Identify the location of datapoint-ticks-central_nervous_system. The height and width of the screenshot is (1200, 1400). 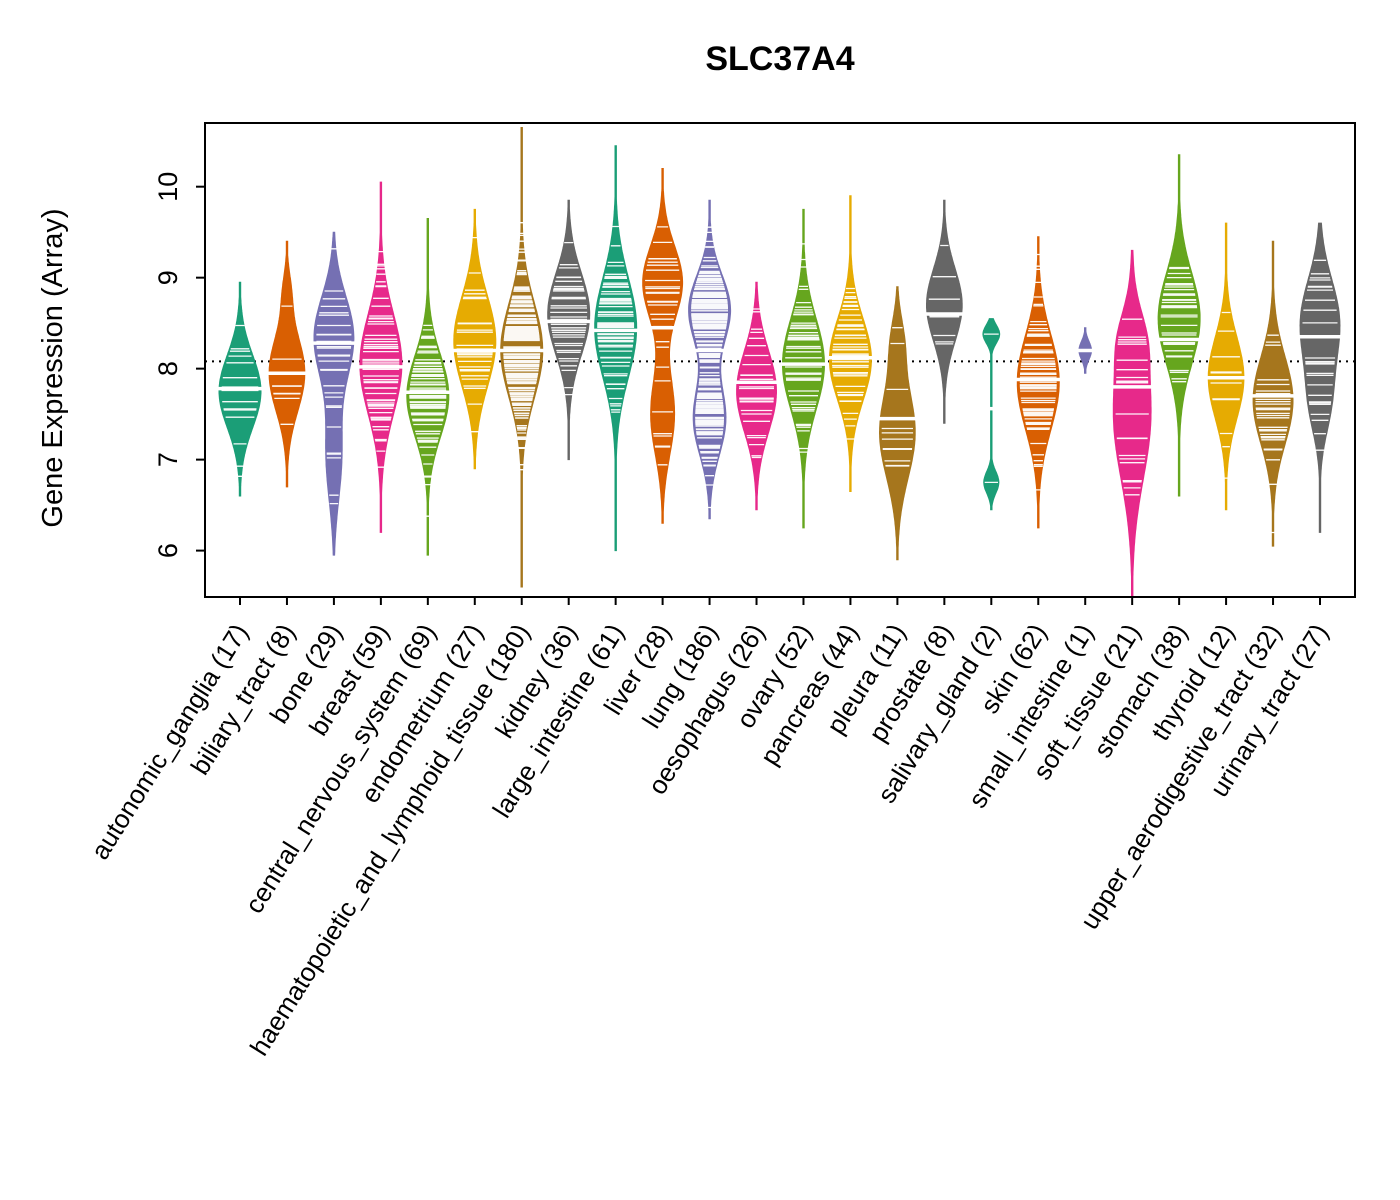
(428, 420).